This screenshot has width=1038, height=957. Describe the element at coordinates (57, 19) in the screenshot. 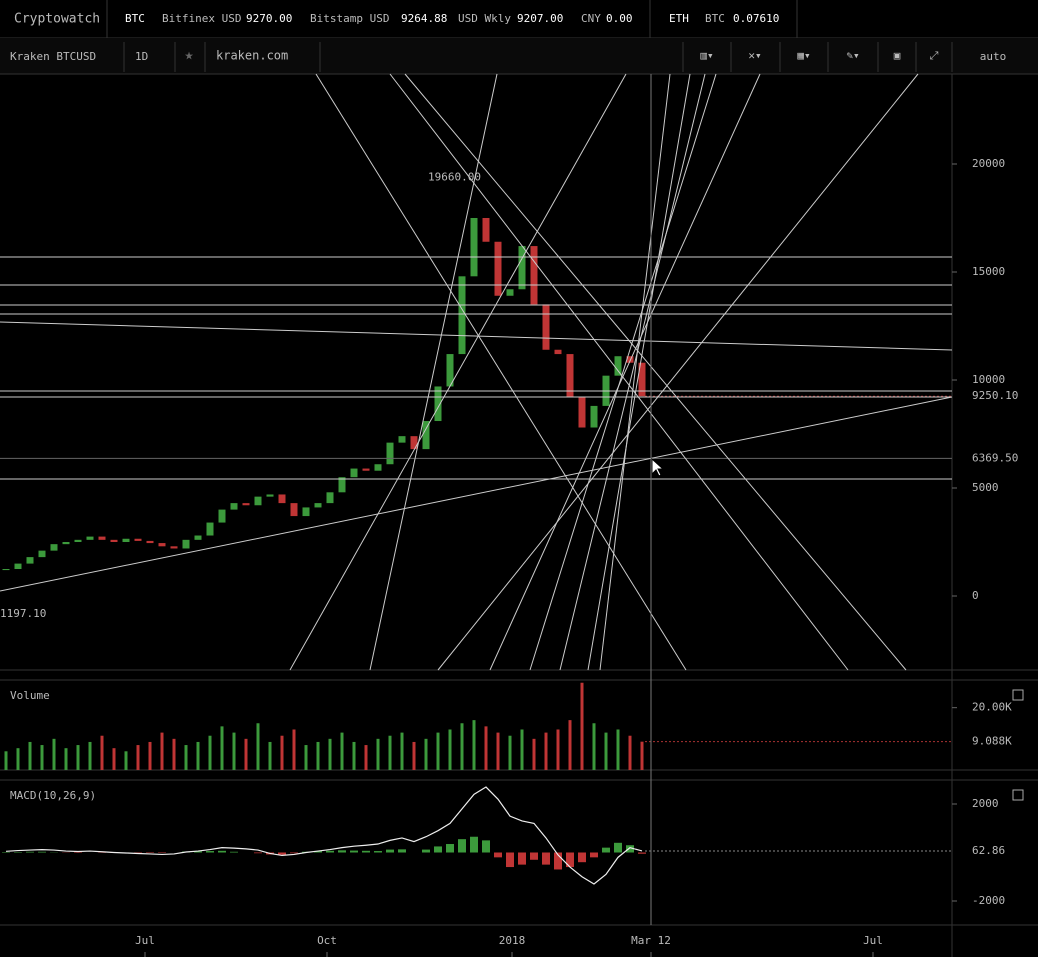

I see `brand: Cryptowatch` at that location.